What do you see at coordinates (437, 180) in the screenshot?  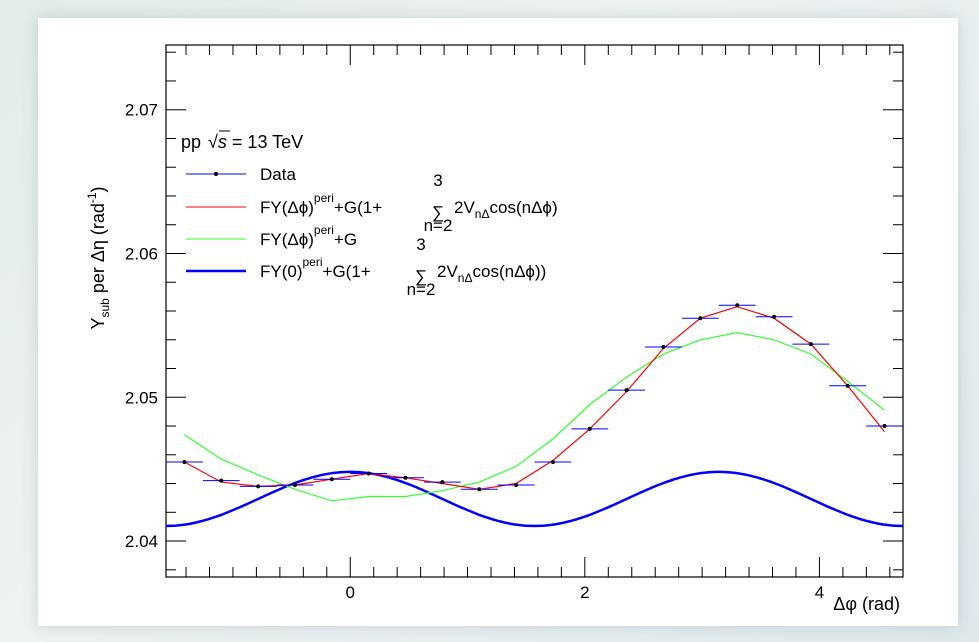 I see `legend-red-sum-top: 3` at bounding box center [437, 180].